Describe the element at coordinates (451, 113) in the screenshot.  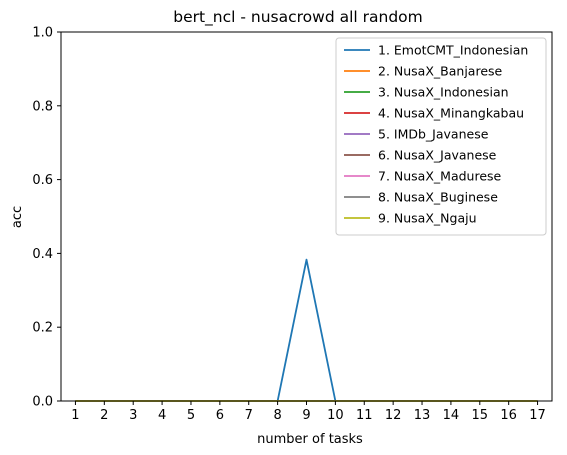
I see `legend-label: 4. NusaX_Minangkabau` at that location.